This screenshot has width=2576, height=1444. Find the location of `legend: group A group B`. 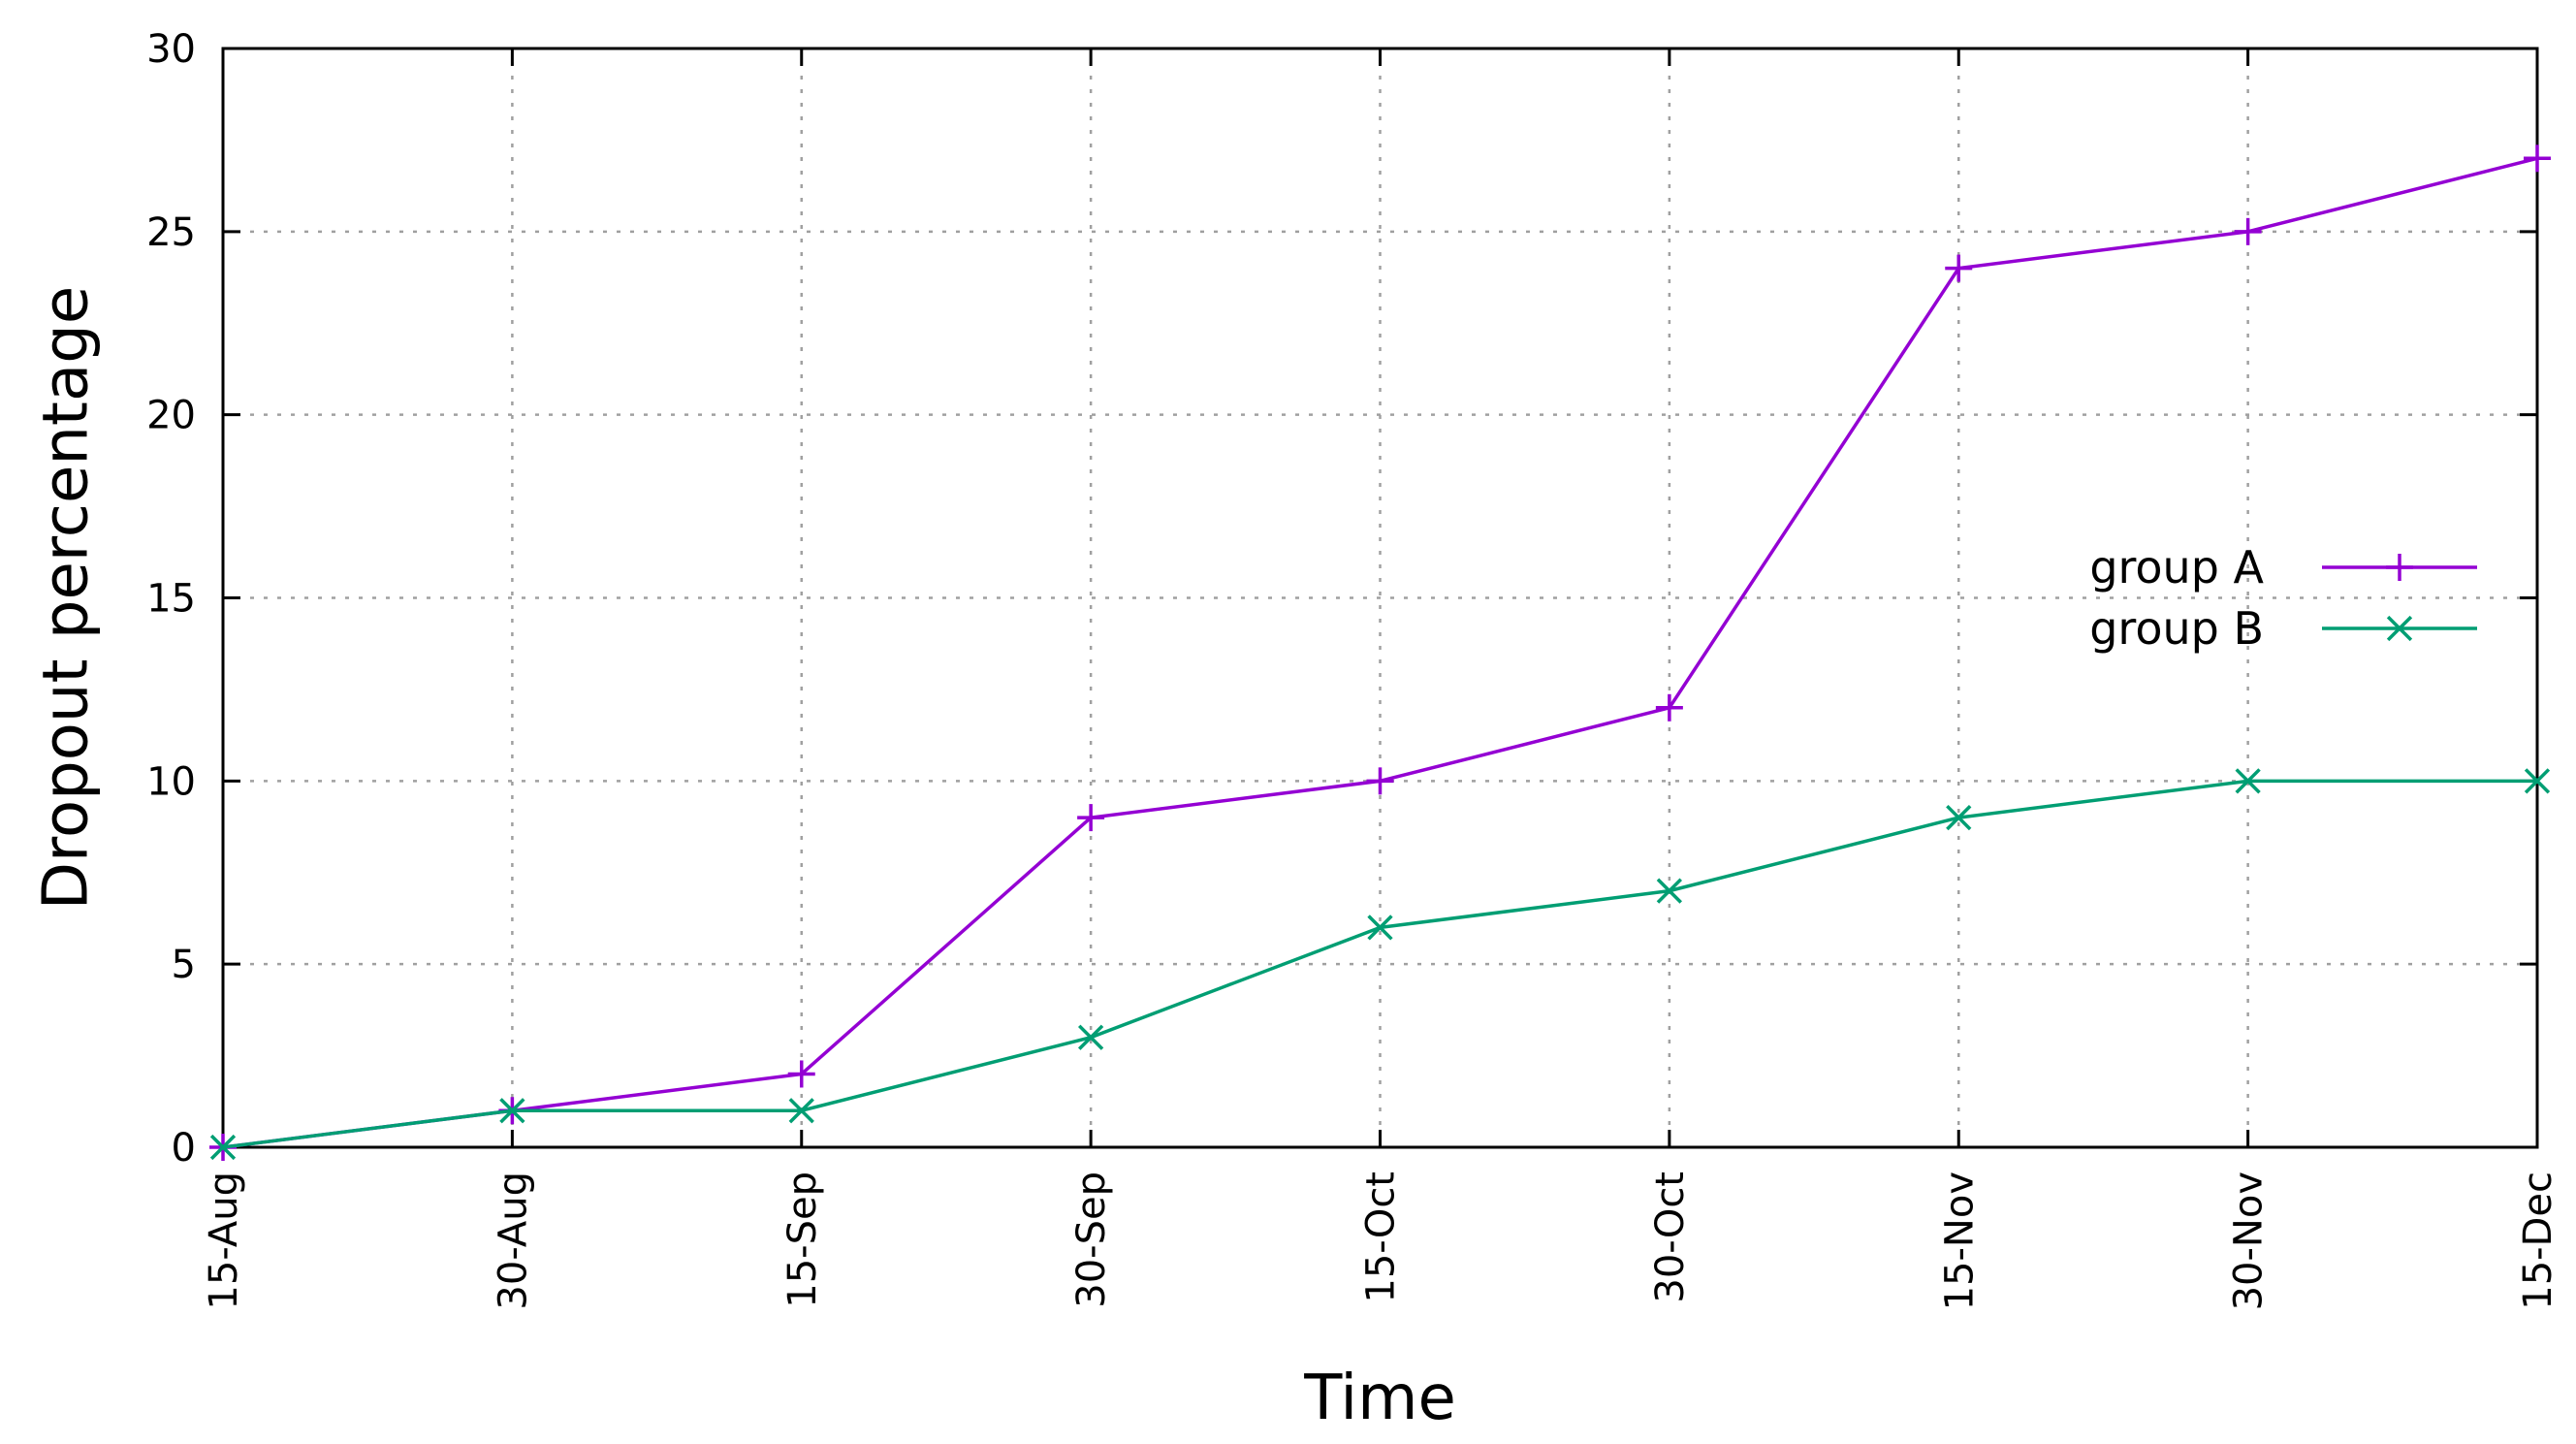

legend: group A group B is located at coordinates (2283, 598).